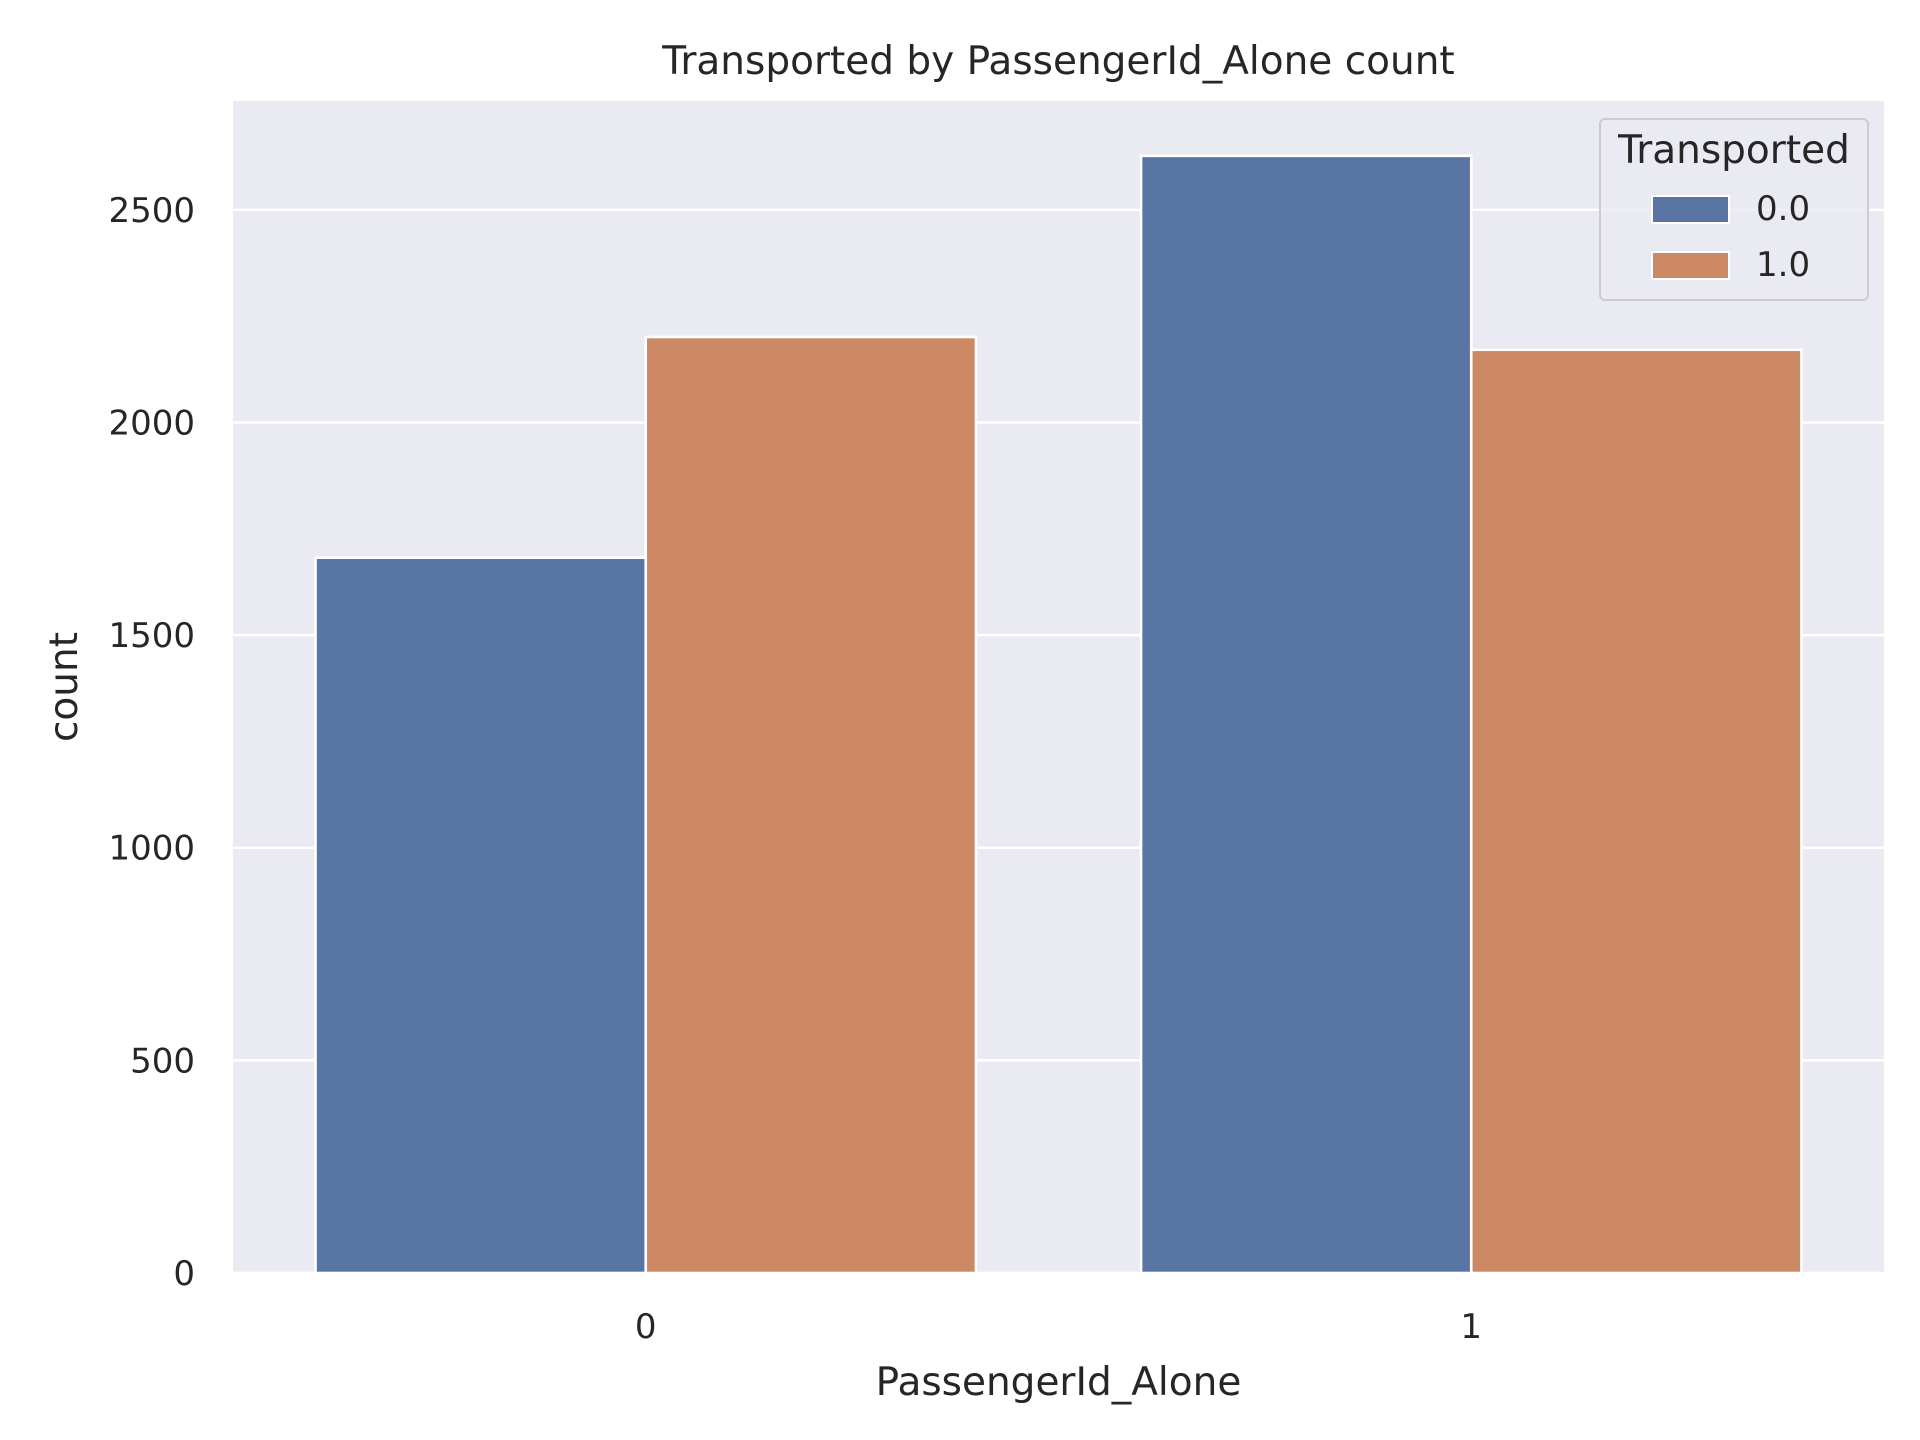 The height and width of the screenshot is (1440, 1920). Describe the element at coordinates (184, 1274) in the screenshot. I see `y-tick-label: 0` at that location.